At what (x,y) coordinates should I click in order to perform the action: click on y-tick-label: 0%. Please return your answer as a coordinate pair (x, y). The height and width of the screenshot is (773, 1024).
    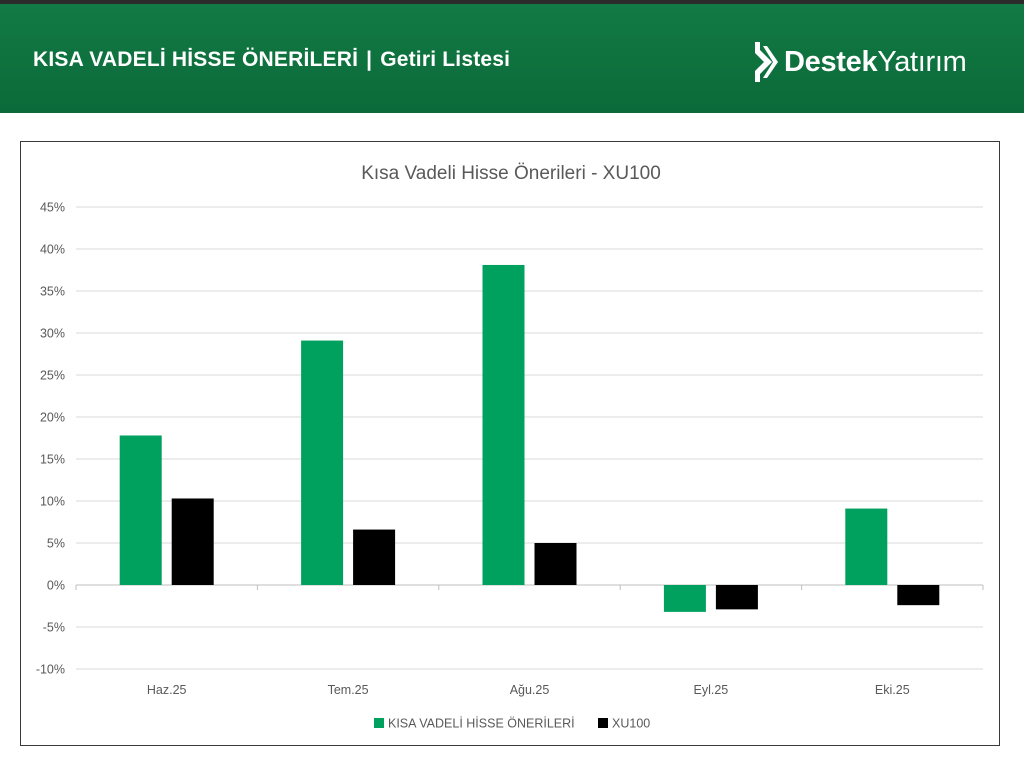
    Looking at the image, I should click on (56, 586).